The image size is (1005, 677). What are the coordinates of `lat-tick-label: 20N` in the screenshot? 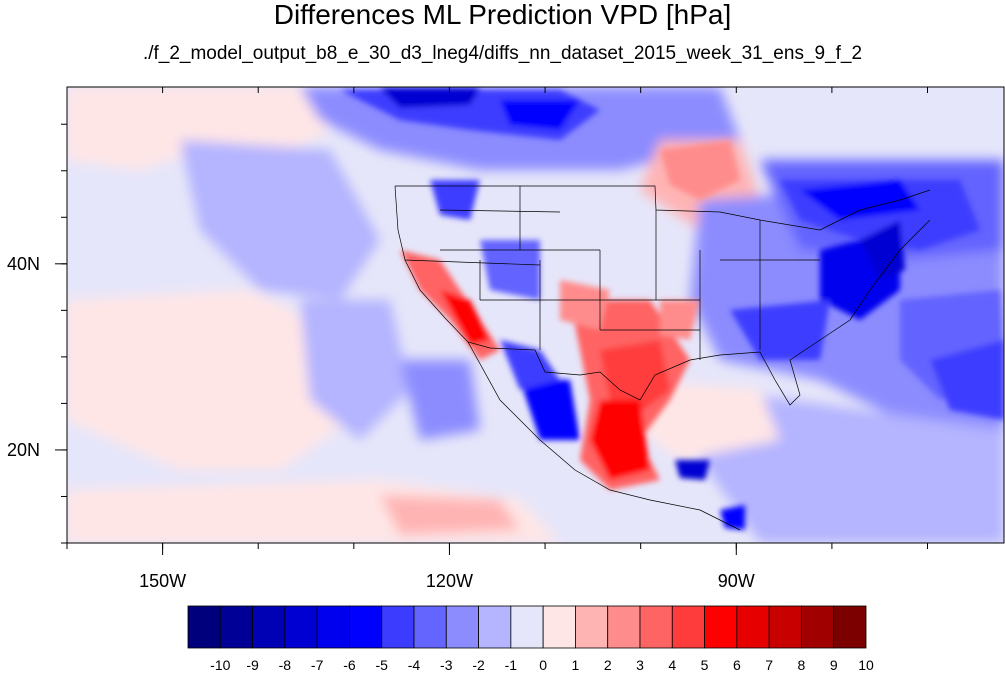 It's located at (23, 450).